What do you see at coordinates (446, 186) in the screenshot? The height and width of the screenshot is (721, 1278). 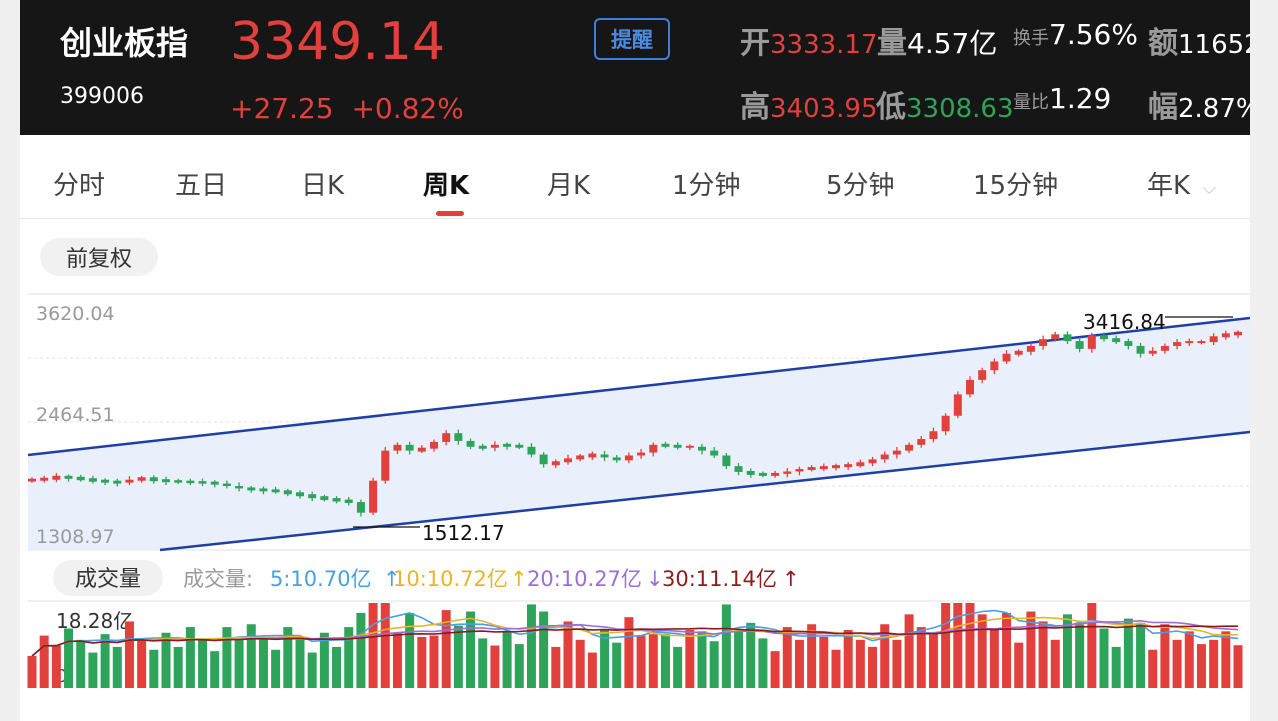 I see `tab-weekly-k: 周K` at bounding box center [446, 186].